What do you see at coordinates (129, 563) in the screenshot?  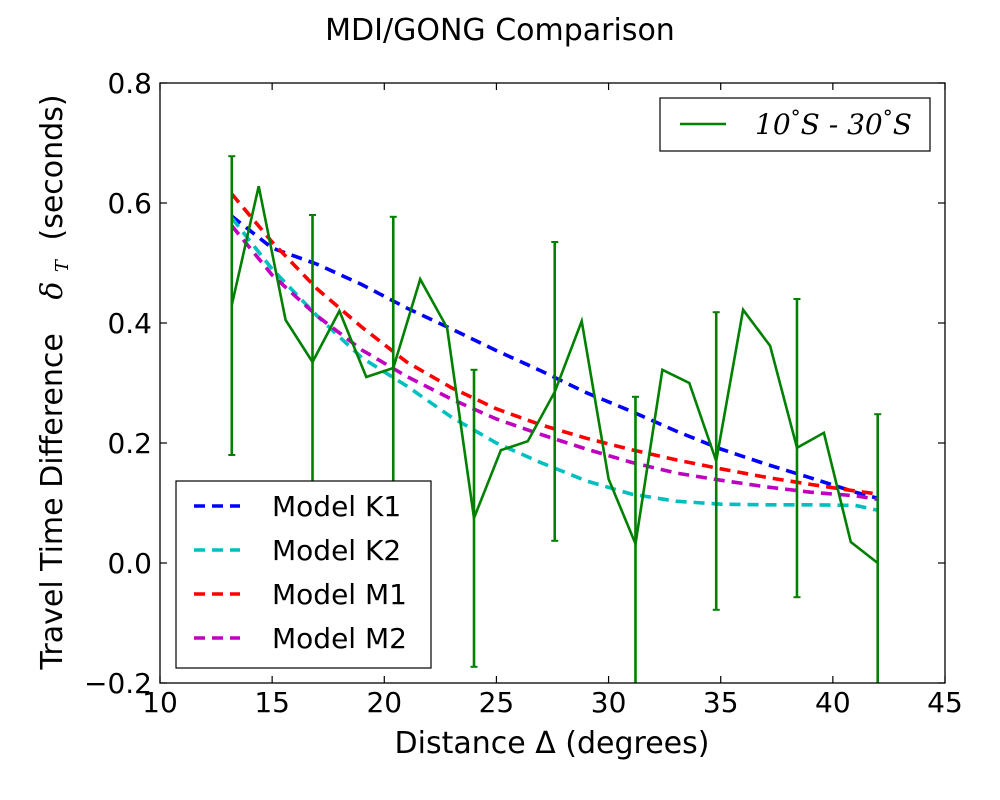 I see `y-tick-label: 0.0` at bounding box center [129, 563].